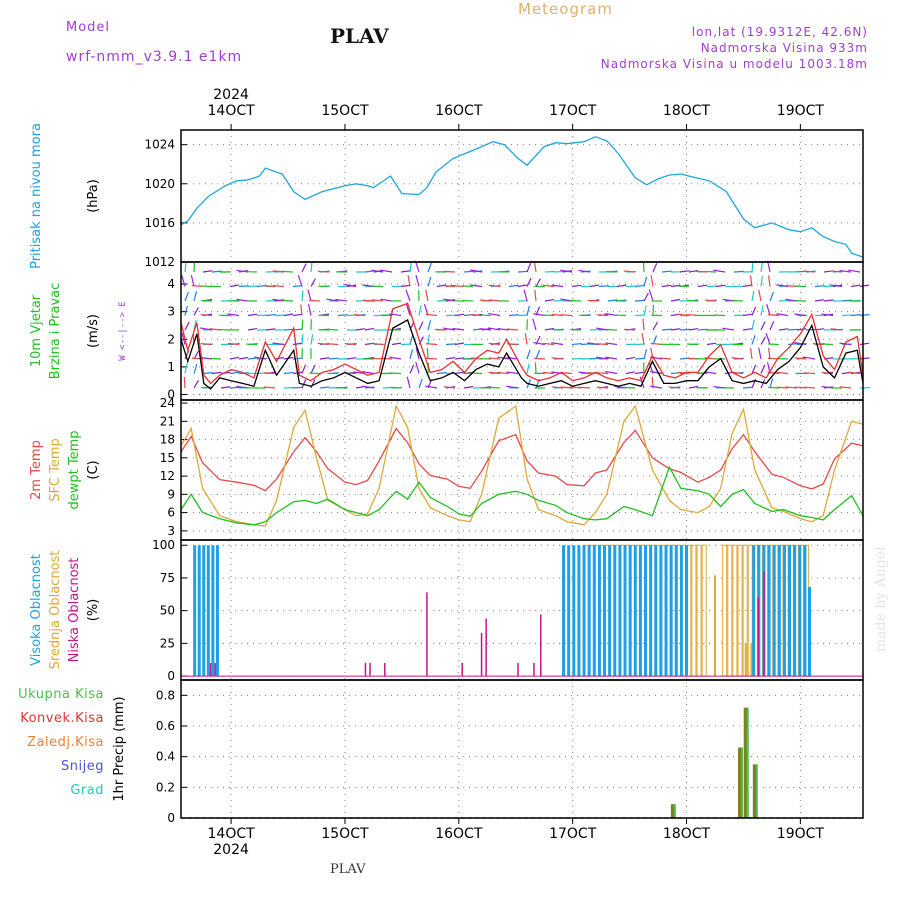  What do you see at coordinates (231, 95) in the screenshot?
I see `top-year-label: 2024` at bounding box center [231, 95].